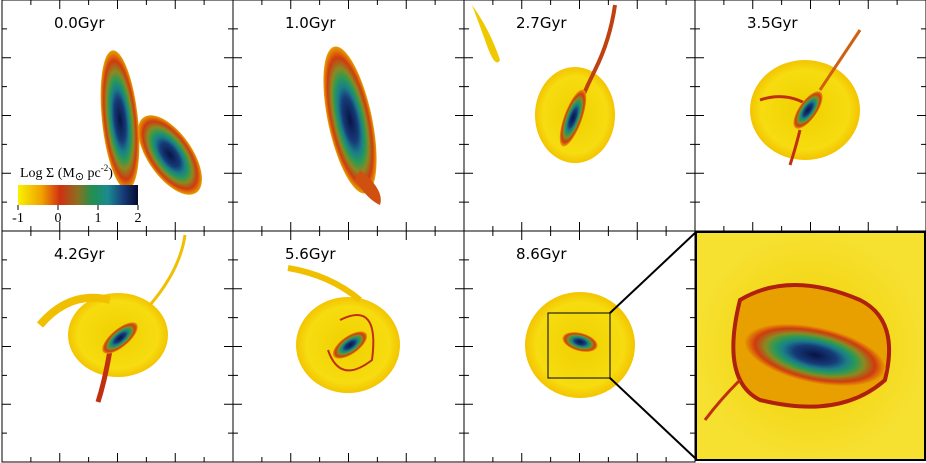 Image resolution: width=926 pixels, height=463 pixels. I want to click on arm, so click(351, 343).